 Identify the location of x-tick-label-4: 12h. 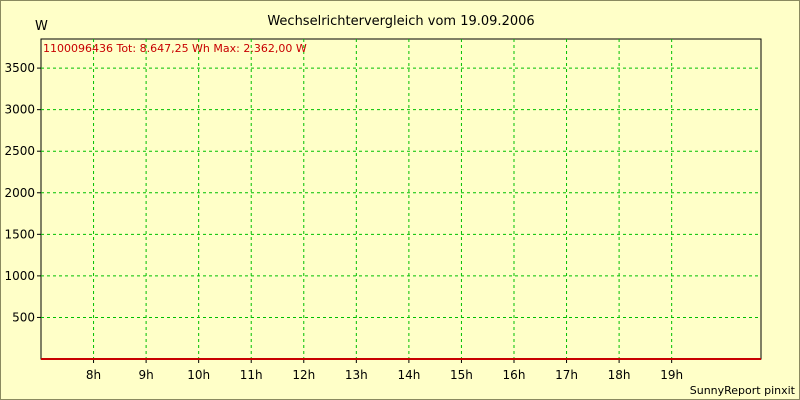
(303, 375).